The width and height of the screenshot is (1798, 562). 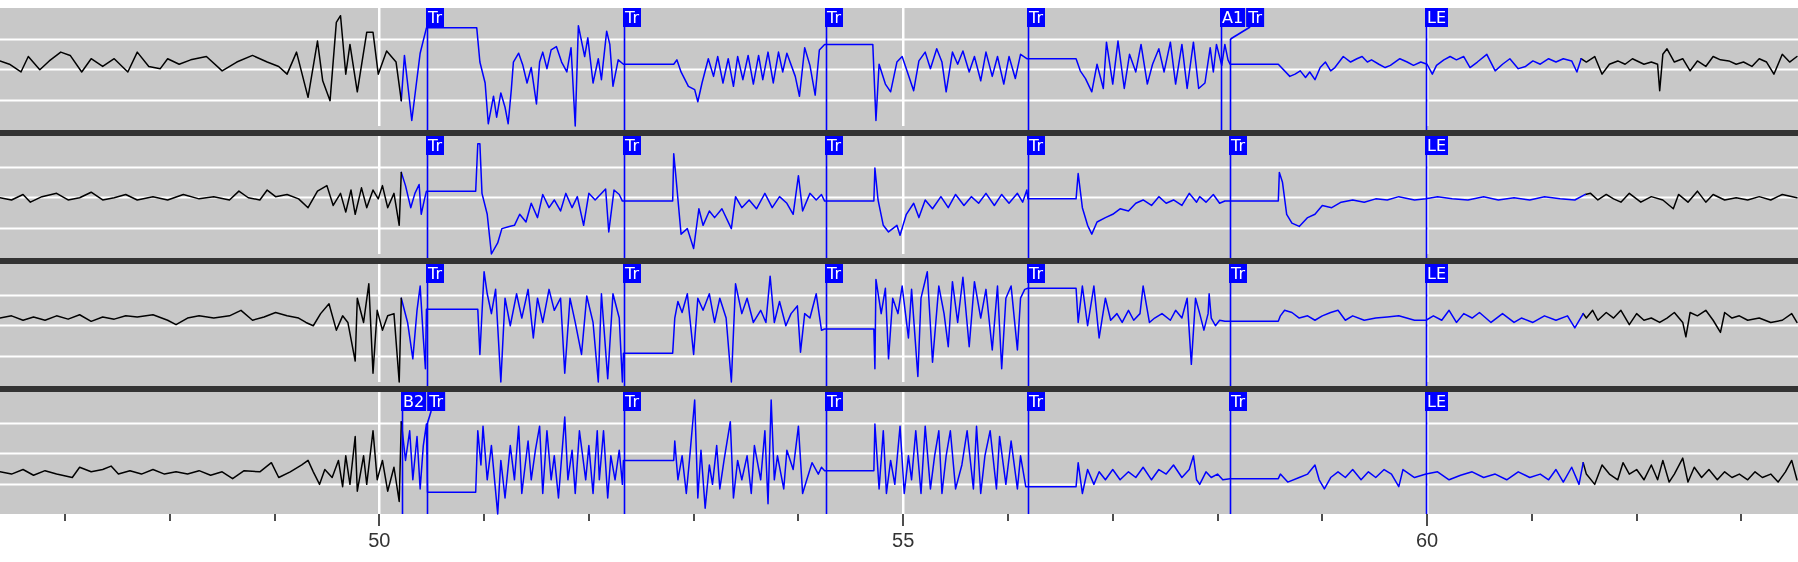 What do you see at coordinates (1233, 17) in the screenshot?
I see `ref-line-label: A1` at bounding box center [1233, 17].